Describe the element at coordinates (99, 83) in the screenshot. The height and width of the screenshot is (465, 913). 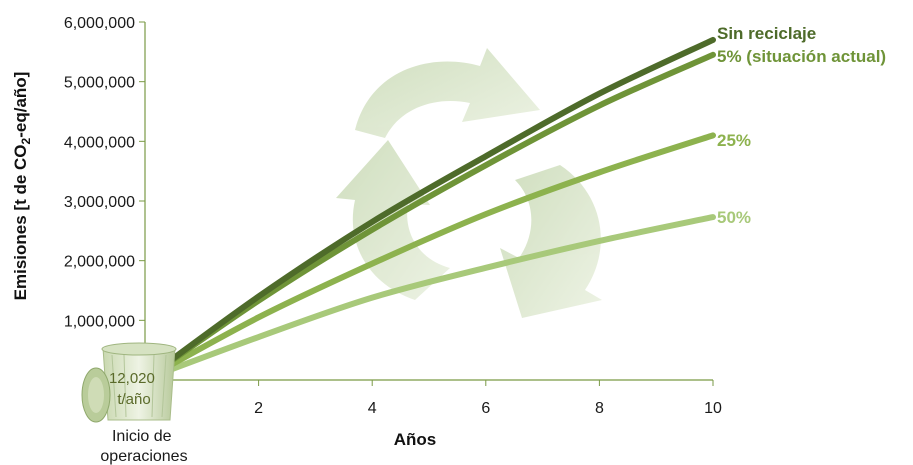
I see `y-tick-label: 5,000,000` at that location.